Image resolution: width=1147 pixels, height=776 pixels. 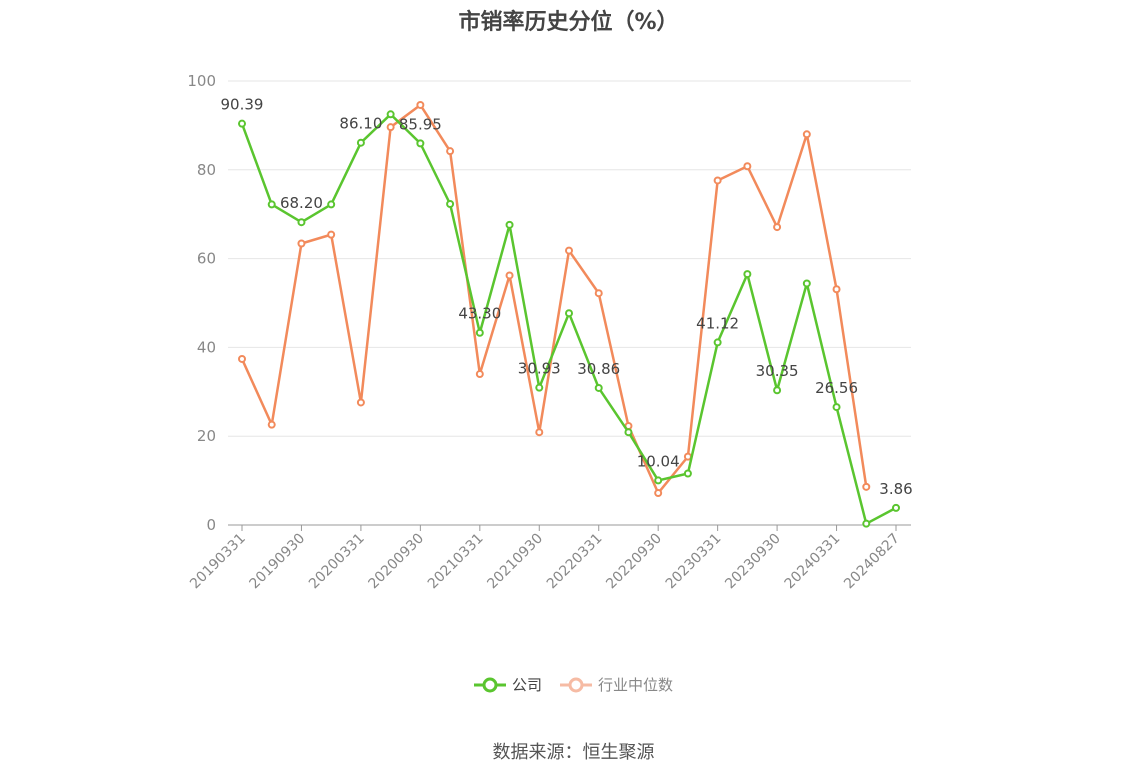 I want to click on legend-label-company: 公司, so click(x=526, y=685).